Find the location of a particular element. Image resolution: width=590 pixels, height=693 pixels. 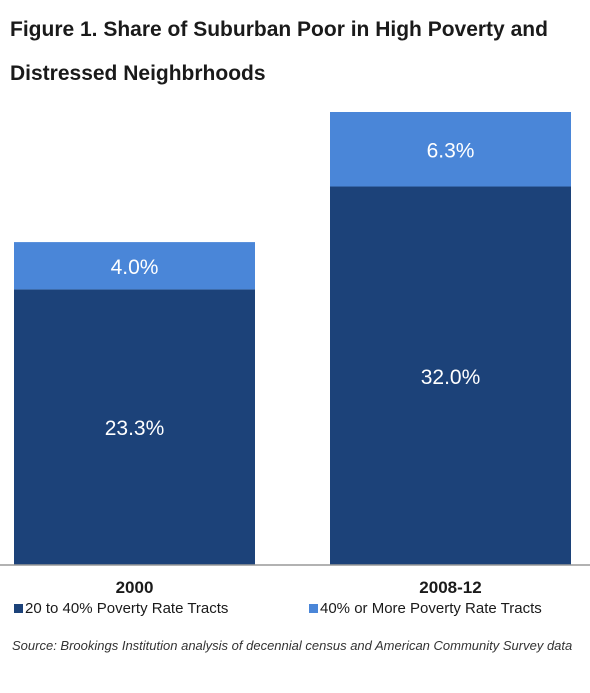

data-label-2008-12-series-2: 6.3% is located at coordinates (451, 150).